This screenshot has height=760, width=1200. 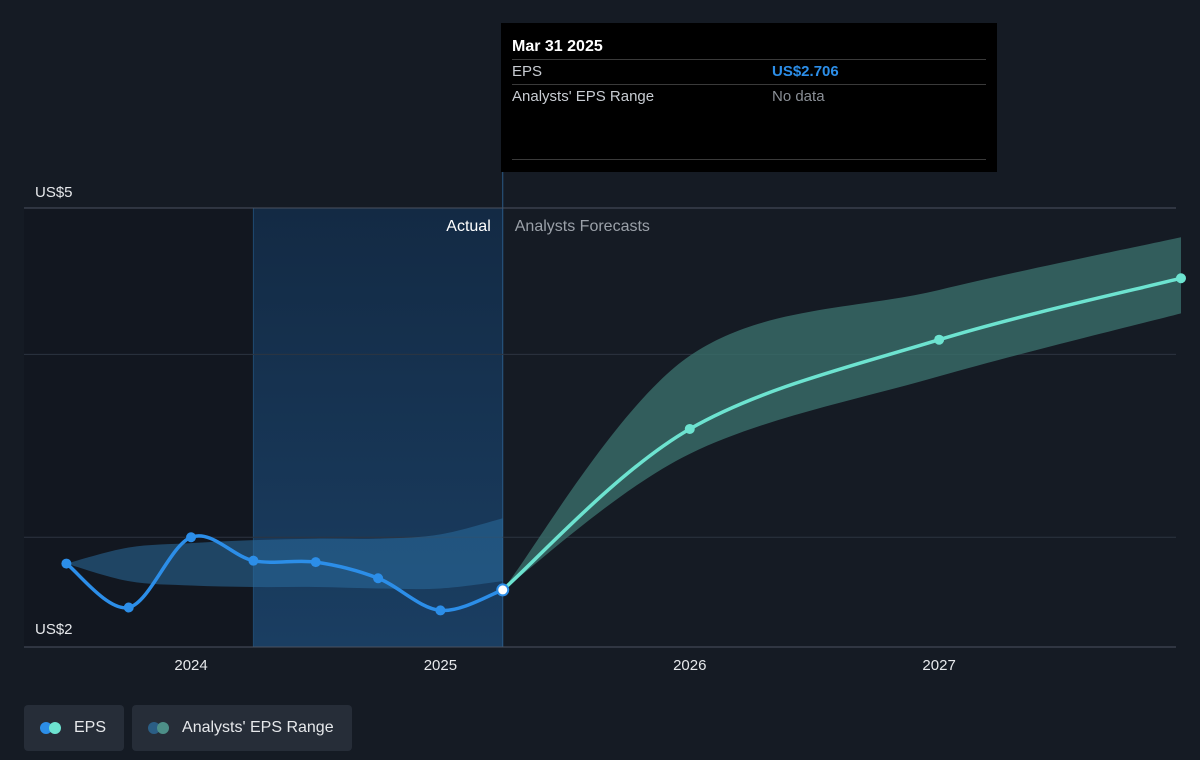 What do you see at coordinates (689, 665) in the screenshot?
I see `x-tick-label: 2026` at bounding box center [689, 665].